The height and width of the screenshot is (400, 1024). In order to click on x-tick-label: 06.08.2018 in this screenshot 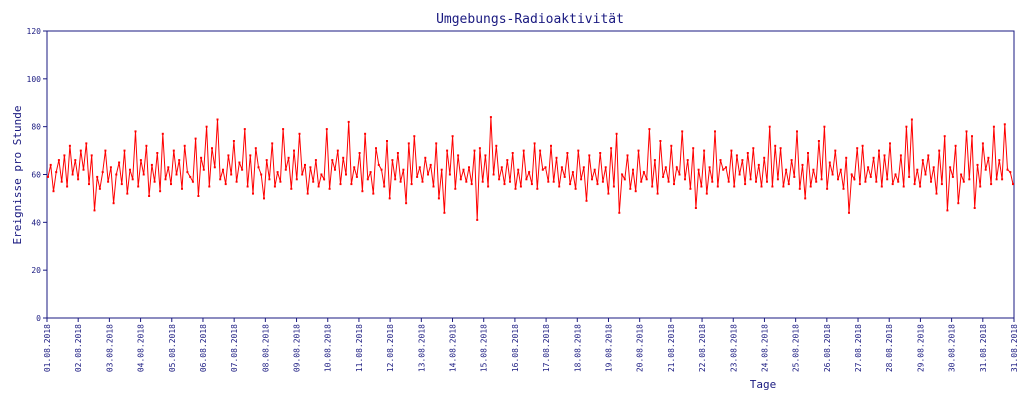, I will do `click(203, 348)`.